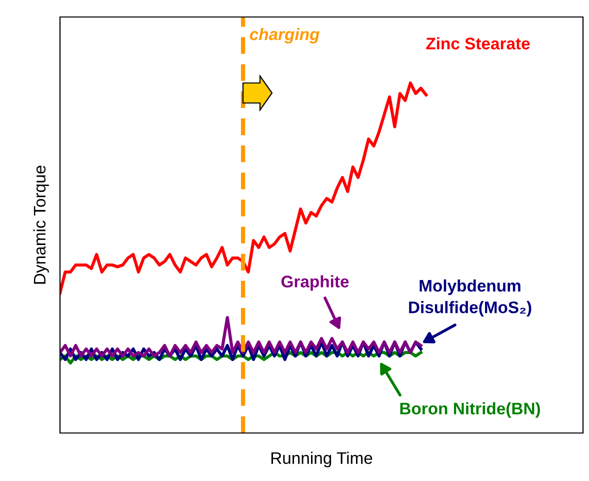 This screenshot has height=481, width=589. Describe the element at coordinates (470, 298) in the screenshot. I see `series-label: Molybdenum Disulfide(MoS₂)` at that location.